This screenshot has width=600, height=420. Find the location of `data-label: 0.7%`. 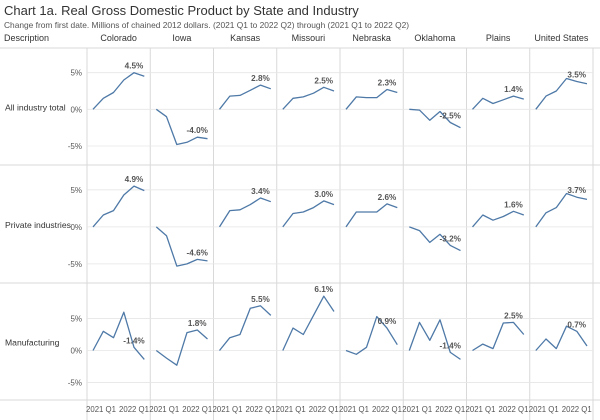

data-label: 0.7% is located at coordinates (576, 324).